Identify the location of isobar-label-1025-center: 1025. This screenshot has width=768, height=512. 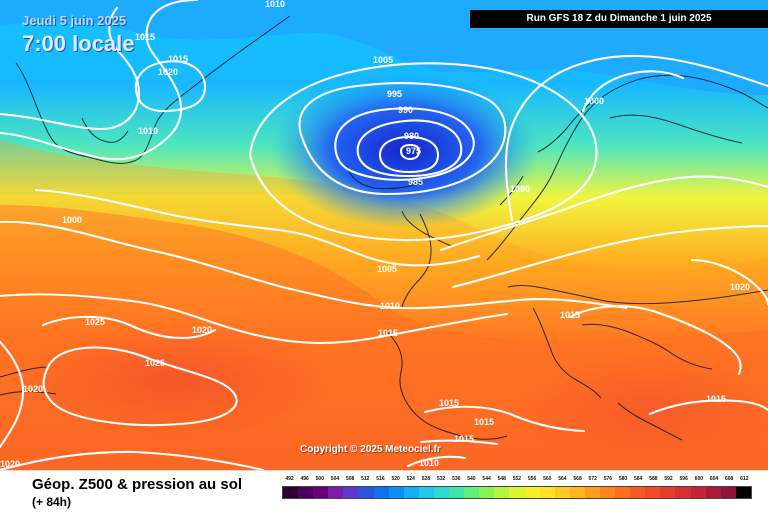
(155, 363).